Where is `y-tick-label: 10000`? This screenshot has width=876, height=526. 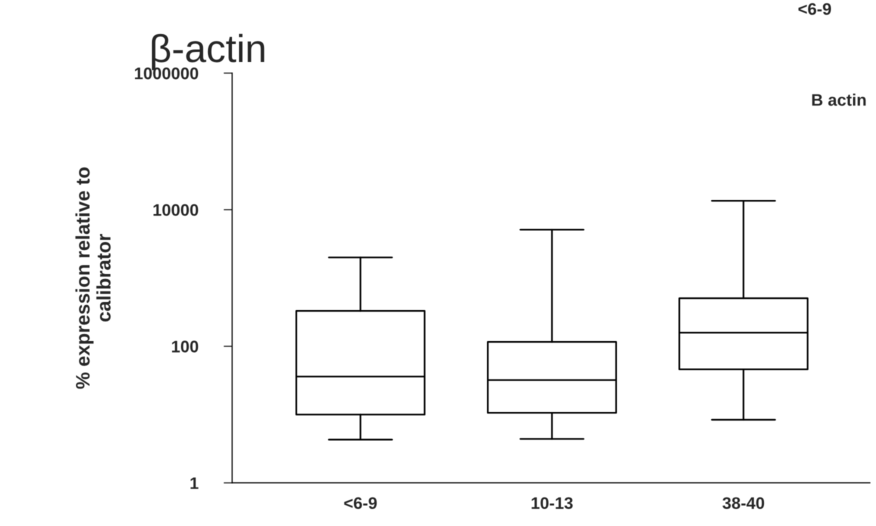 y-tick-label: 10000 is located at coordinates (176, 210).